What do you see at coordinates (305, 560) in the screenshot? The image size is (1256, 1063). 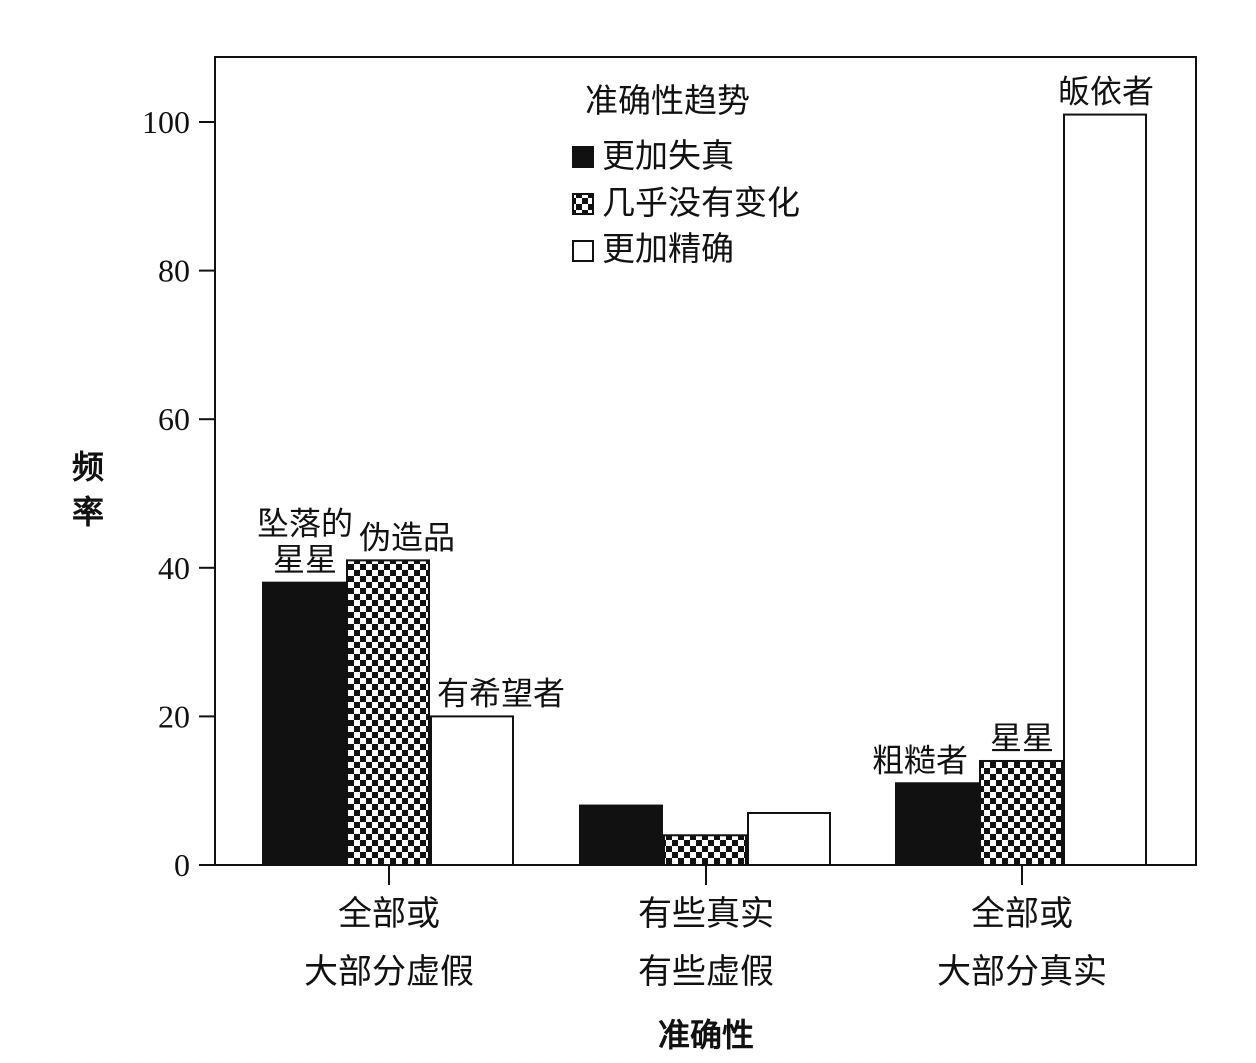 I see `bar-annotation-1-line-2: 星星` at bounding box center [305, 560].